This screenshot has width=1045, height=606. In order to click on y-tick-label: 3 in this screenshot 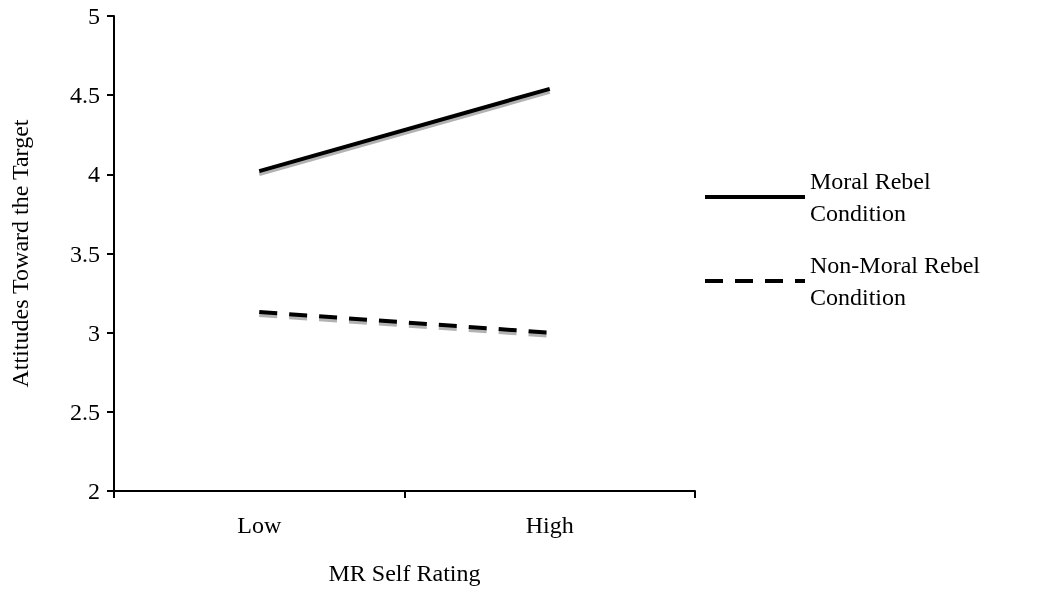, I will do `click(94, 332)`.